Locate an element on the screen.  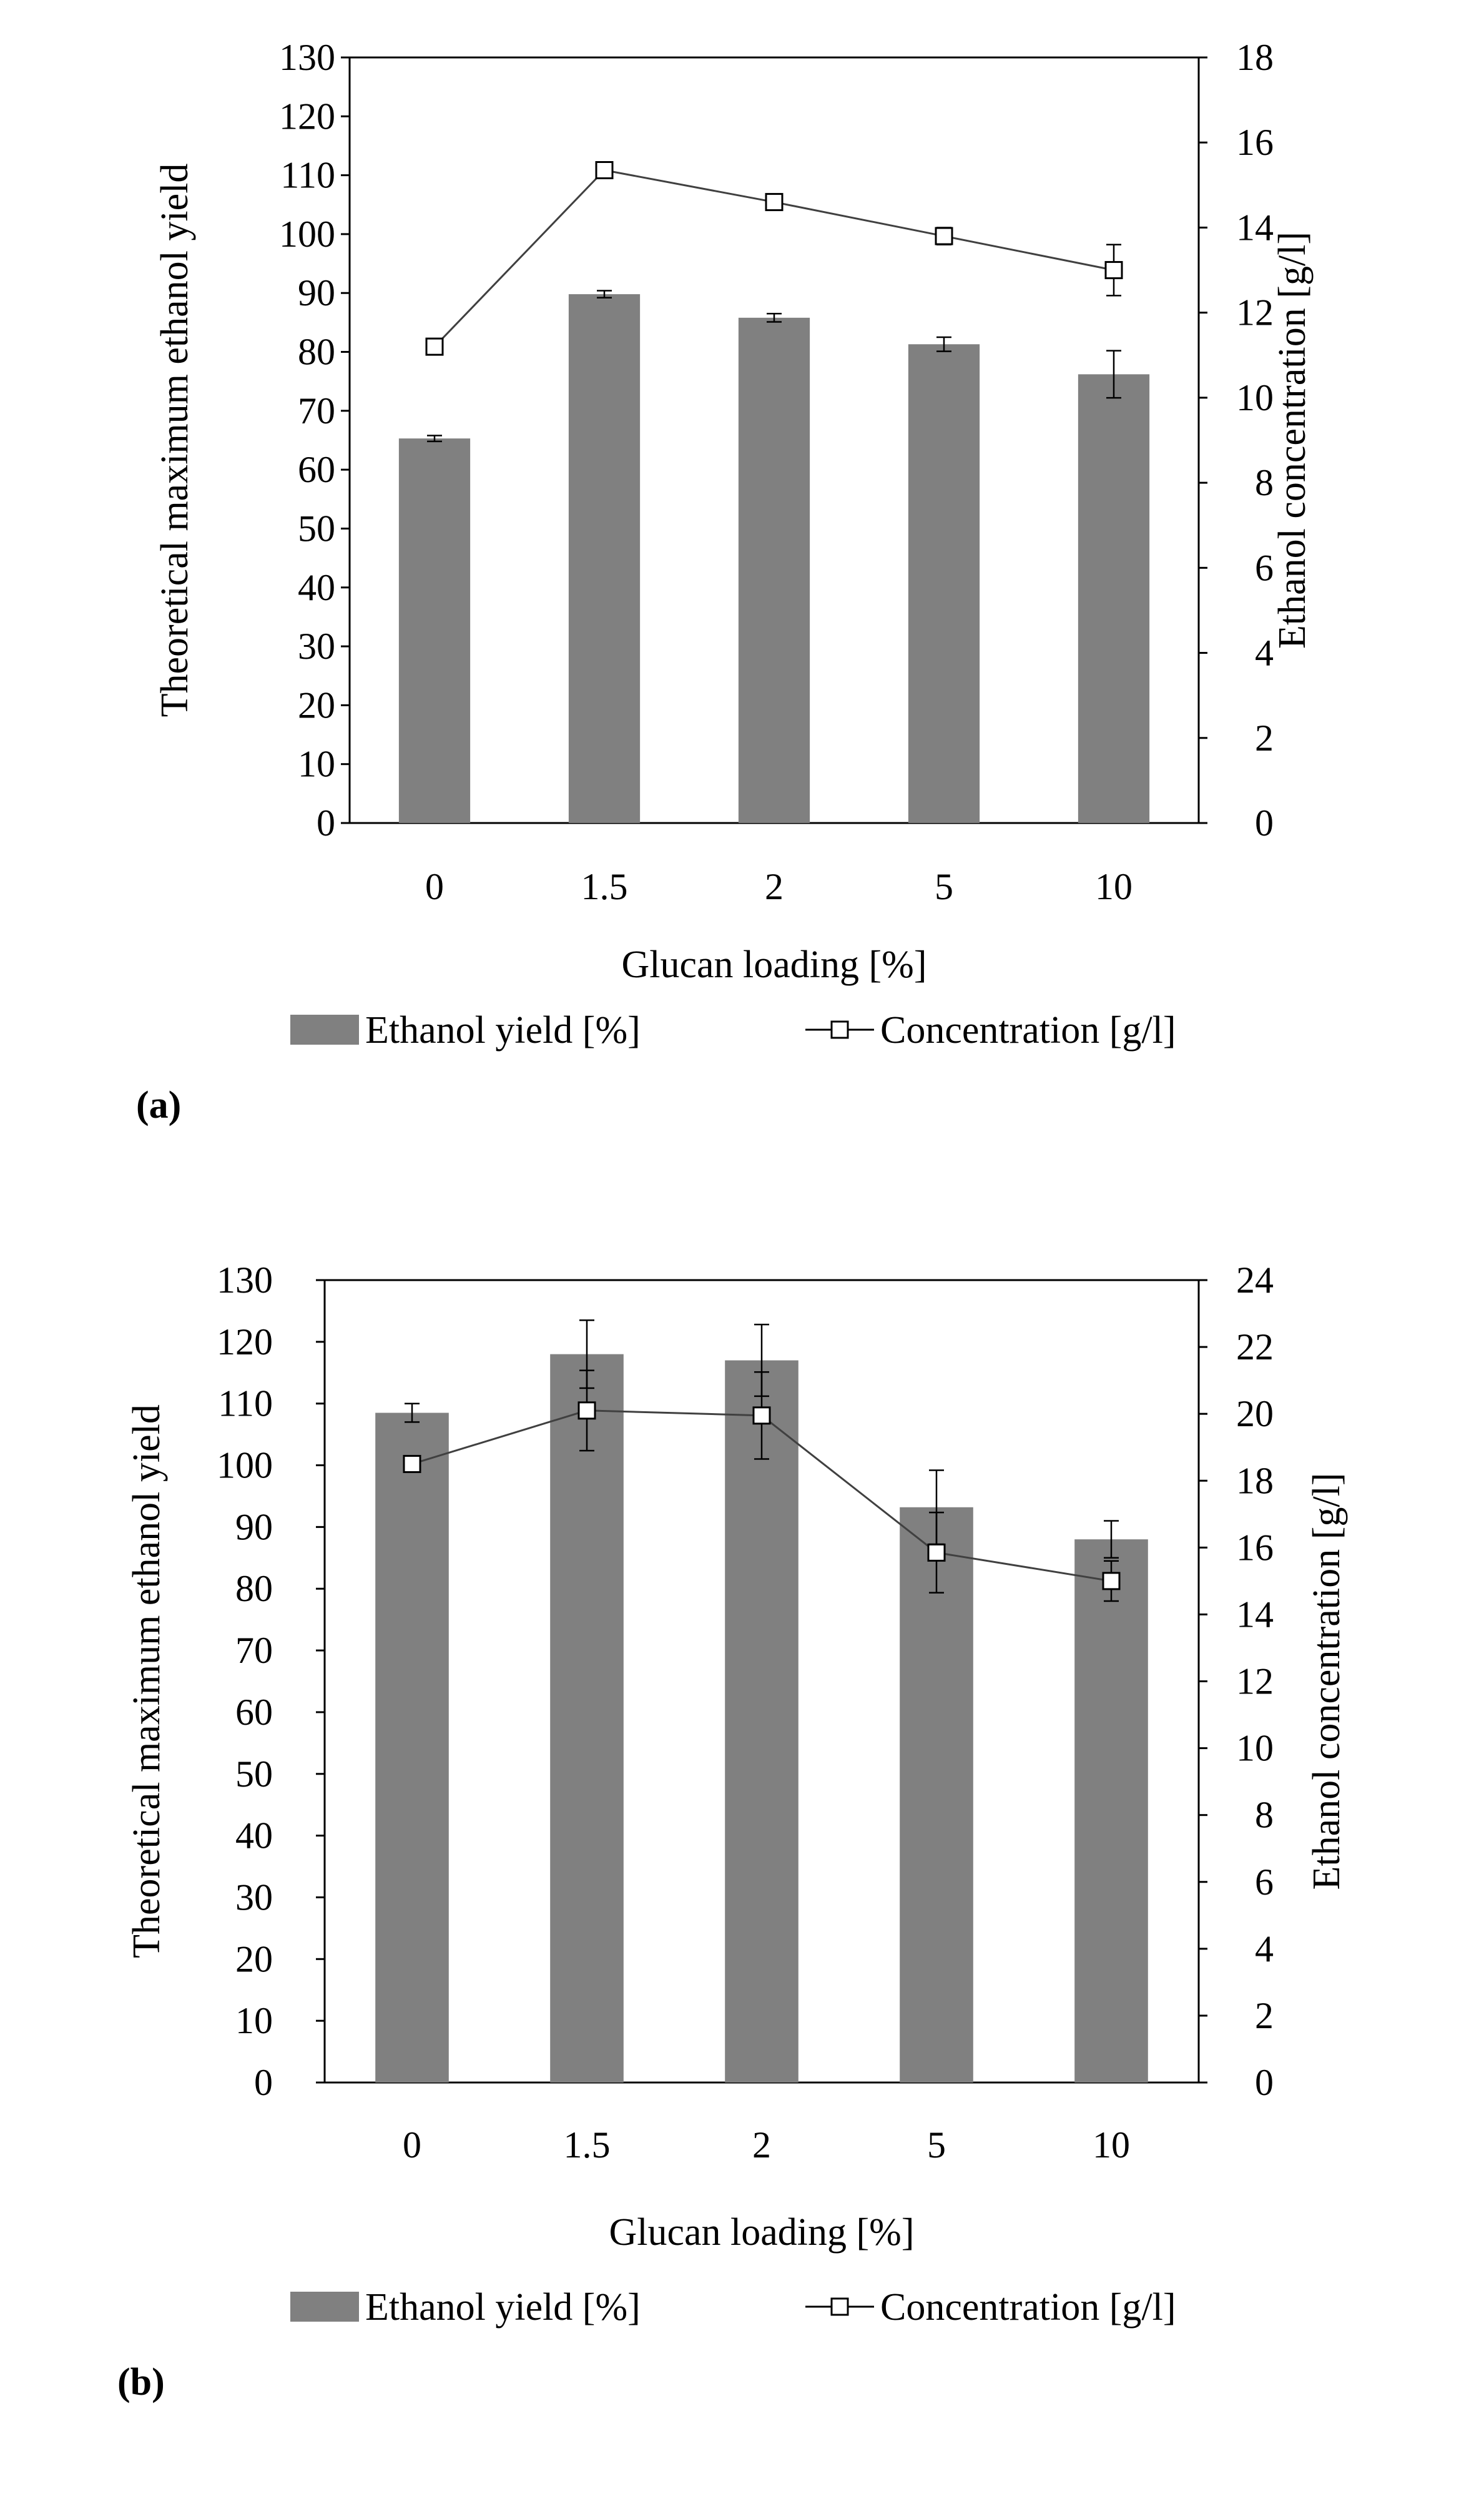
panel-label: (b) is located at coordinates (141, 2382).